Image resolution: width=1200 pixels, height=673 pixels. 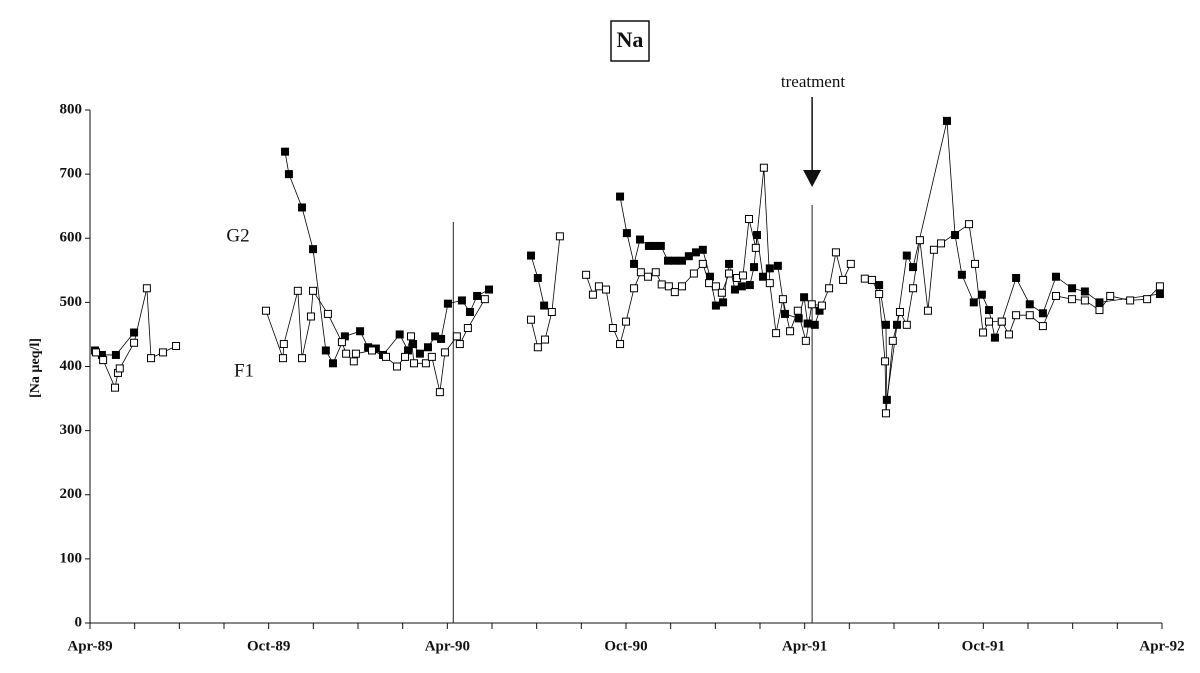 What do you see at coordinates (983, 646) in the screenshot?
I see `x-tick-label: Oct-91` at bounding box center [983, 646].